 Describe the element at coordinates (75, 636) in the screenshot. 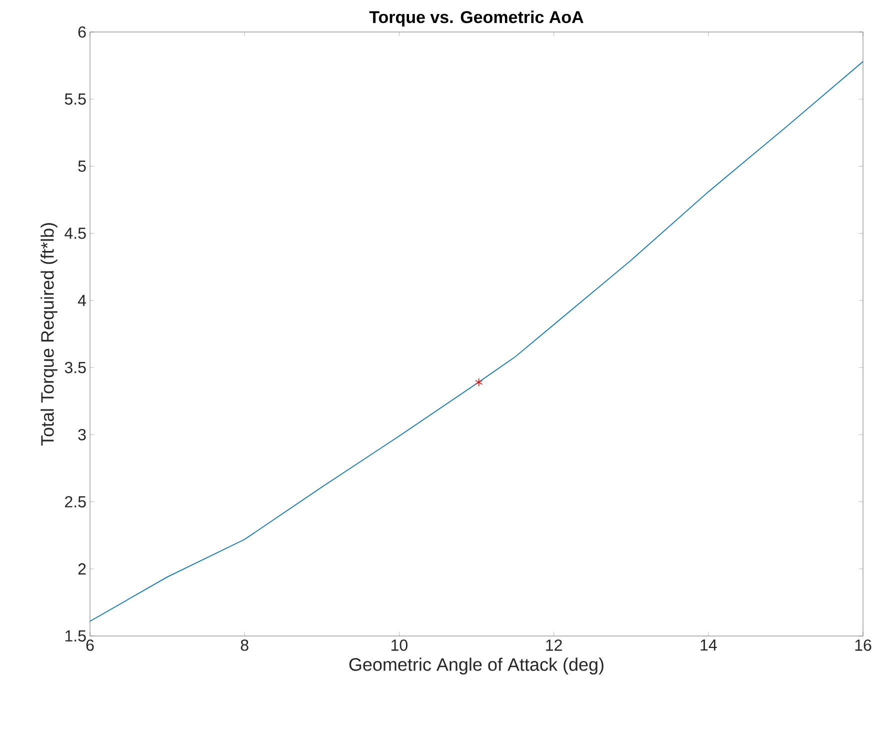

I see `y-tick-label: 1.5` at that location.